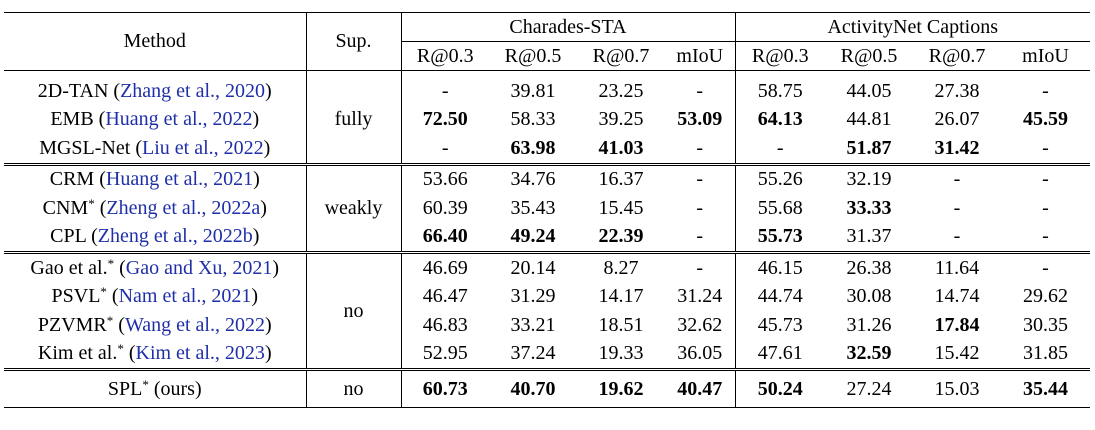 This screenshot has height=430, width=1095. I want to click on citation-link: Gao and Xu, 2021, so click(199, 267).